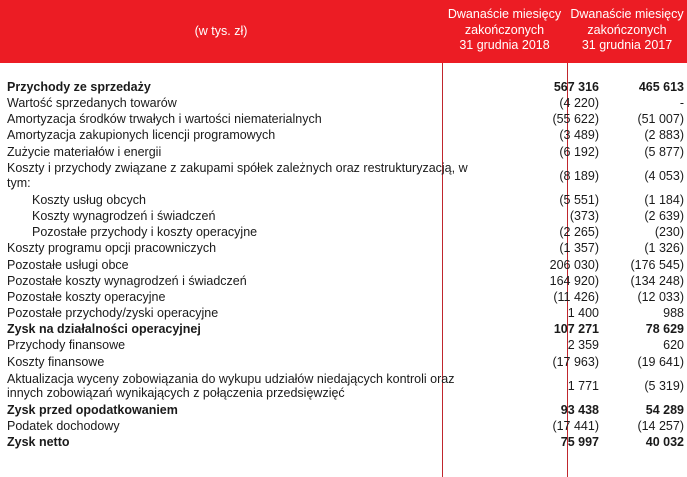  I want to click on table-row: Koszty usług obcych (5 551) (1 184), so click(343, 200).